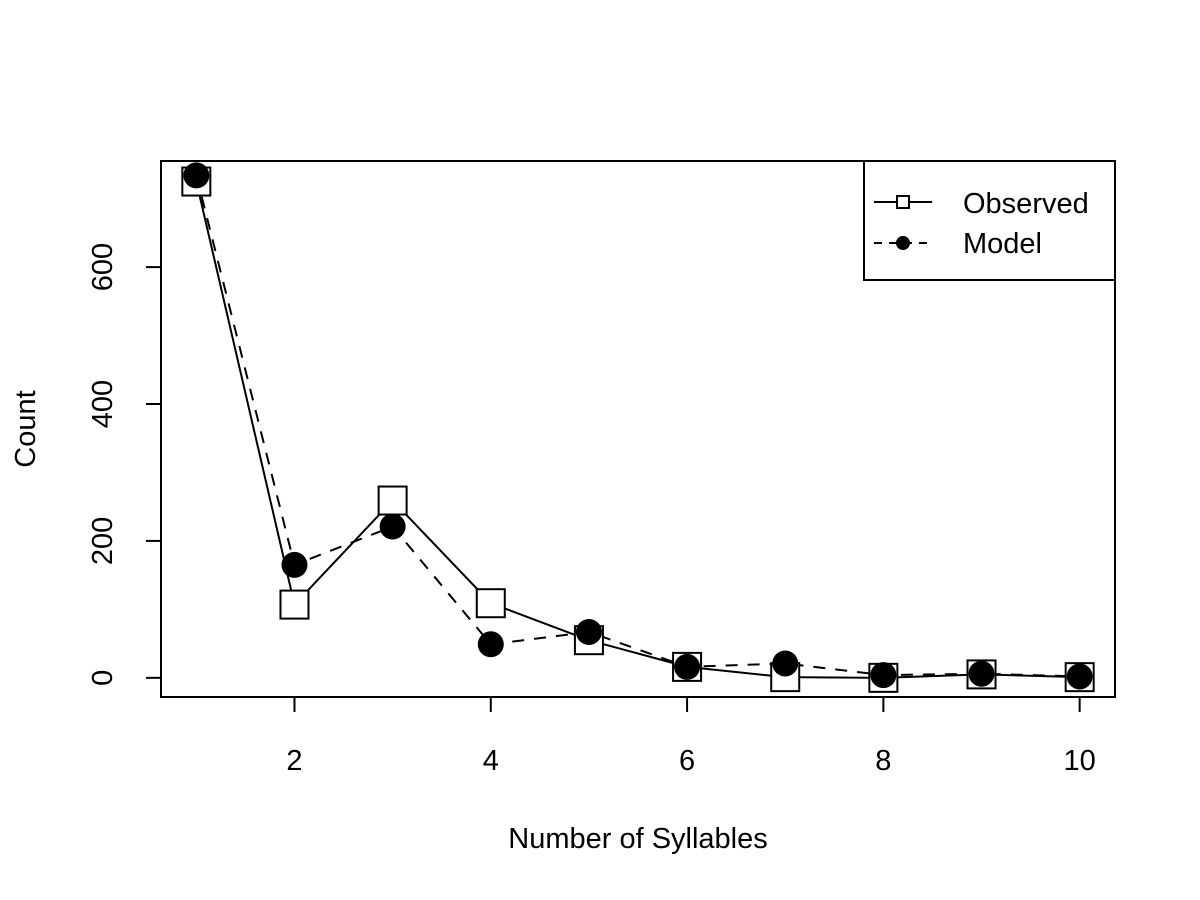 The height and width of the screenshot is (900, 1200). What do you see at coordinates (883, 761) in the screenshot?
I see `x-tick-label: 8` at bounding box center [883, 761].